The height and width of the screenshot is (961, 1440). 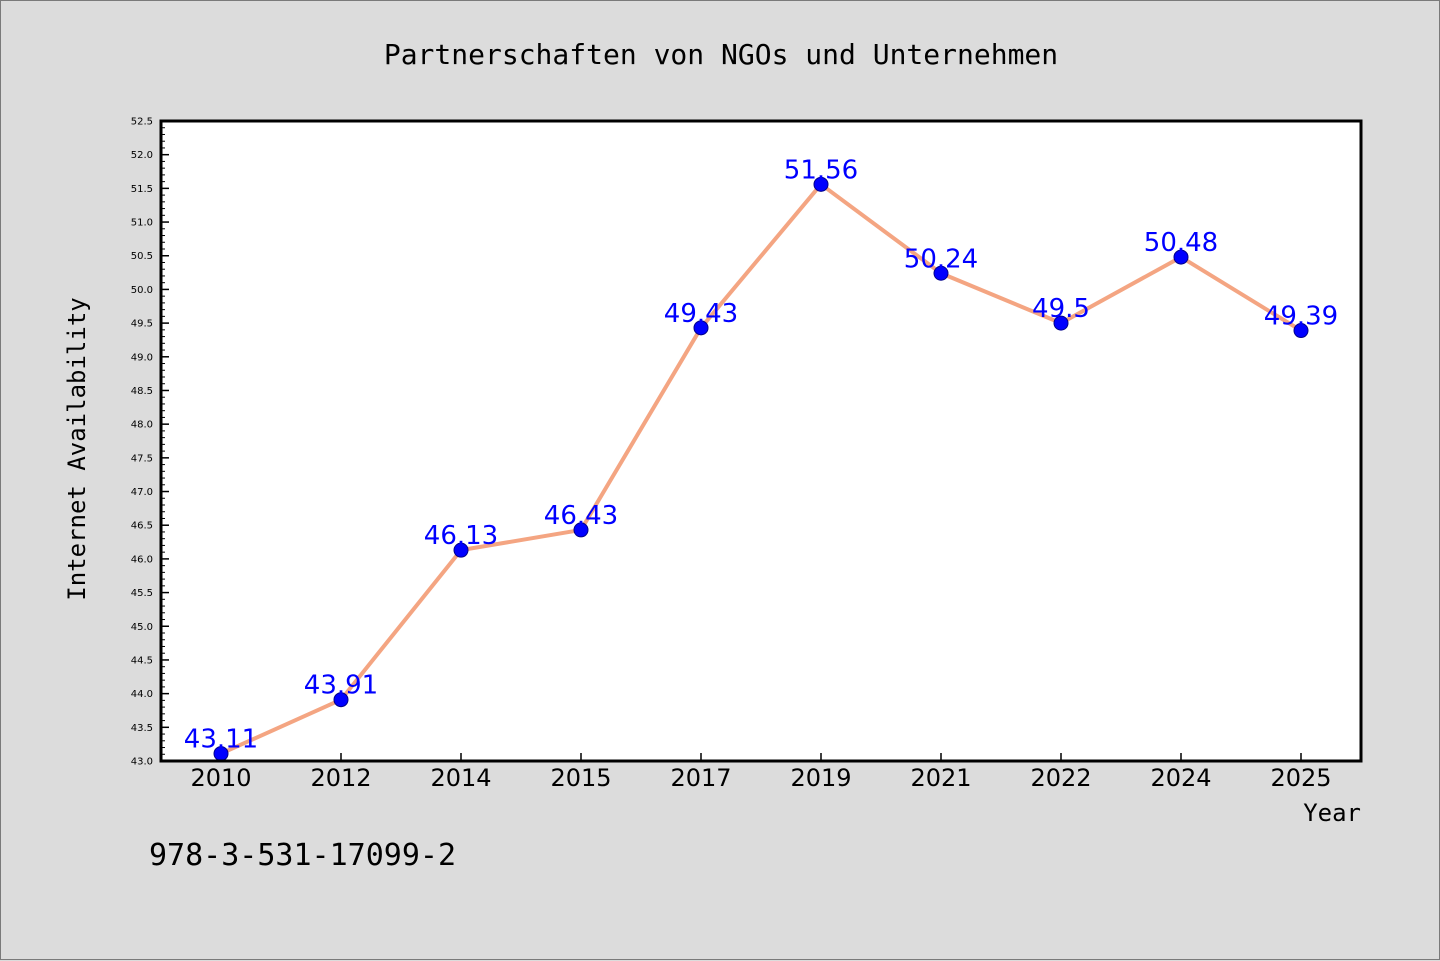 I want to click on y-tick-label: 52.5, so click(x=142, y=122).